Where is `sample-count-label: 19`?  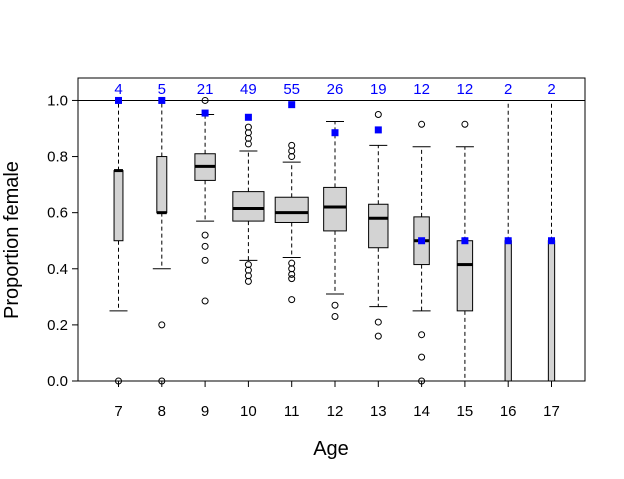 sample-count-label: 19 is located at coordinates (378, 89).